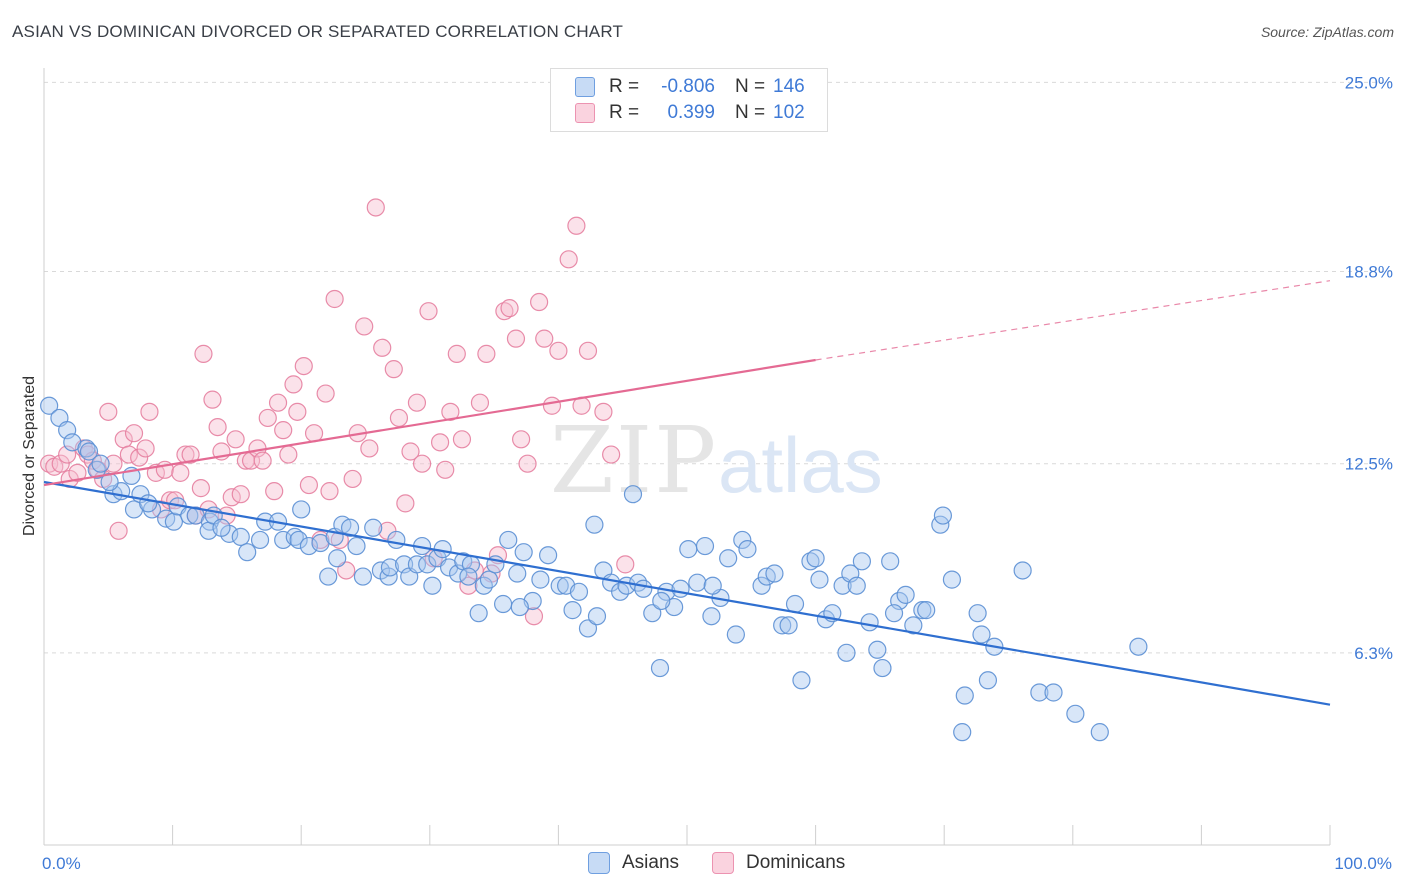  Describe the element at coordinates (689, 100) in the screenshot. I see `stats-legend: R = -0.806 N = 146 R = 0.399 N = 102` at that location.